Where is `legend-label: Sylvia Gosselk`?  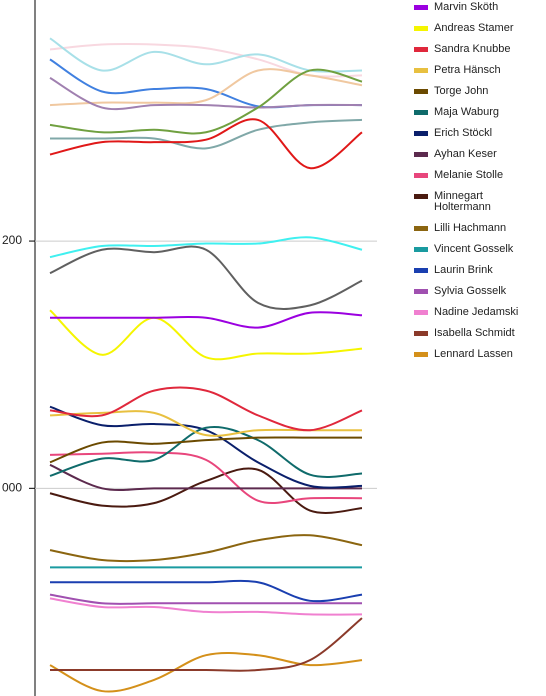 legend-label: Sylvia Gosselk is located at coordinates (470, 291).